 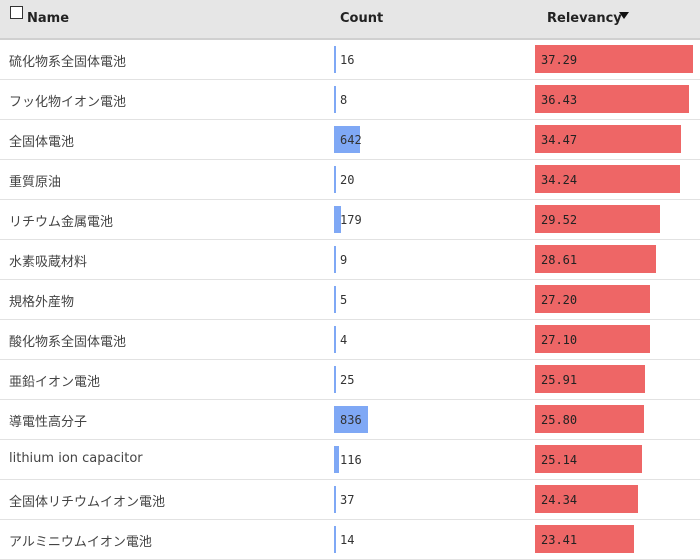 I want to click on row-name: 全固体電池, so click(x=42, y=142).